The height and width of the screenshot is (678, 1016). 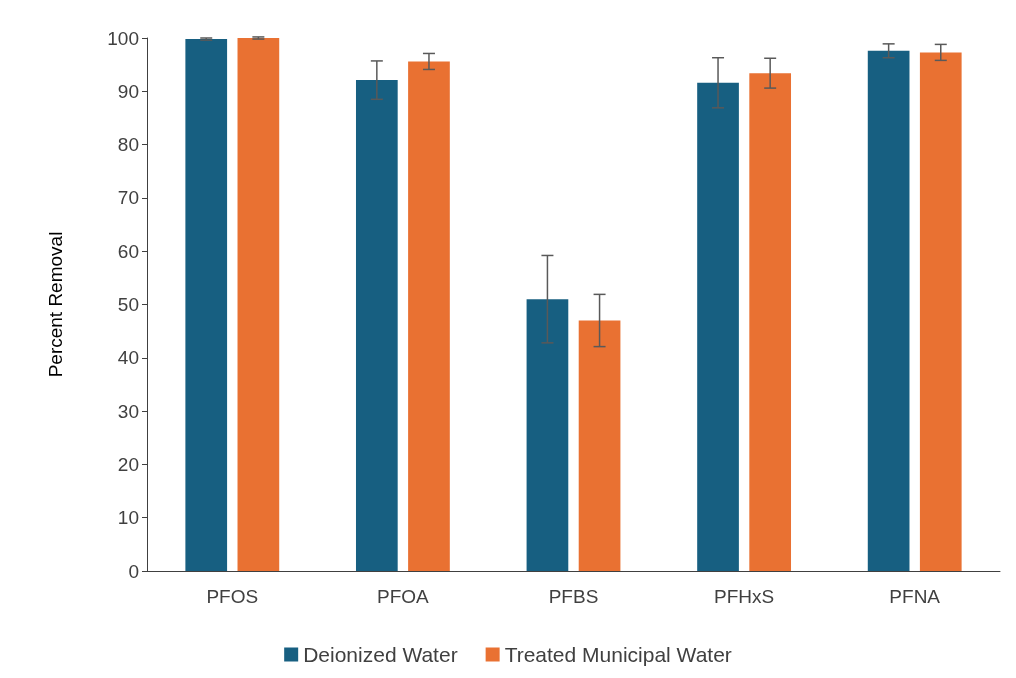 What do you see at coordinates (128, 251) in the screenshot?
I see `y-tick-label: 60` at bounding box center [128, 251].